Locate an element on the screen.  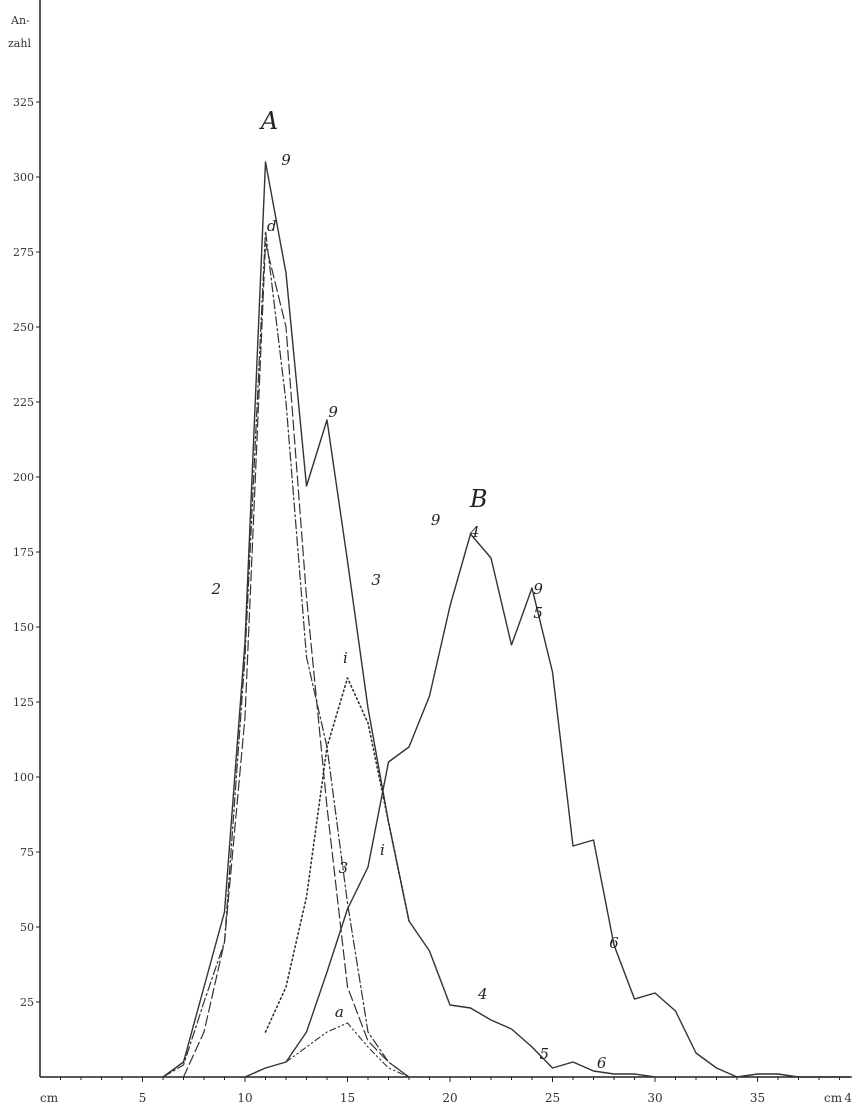
x-tick-label: 5 is located at coordinates (143, 1098).